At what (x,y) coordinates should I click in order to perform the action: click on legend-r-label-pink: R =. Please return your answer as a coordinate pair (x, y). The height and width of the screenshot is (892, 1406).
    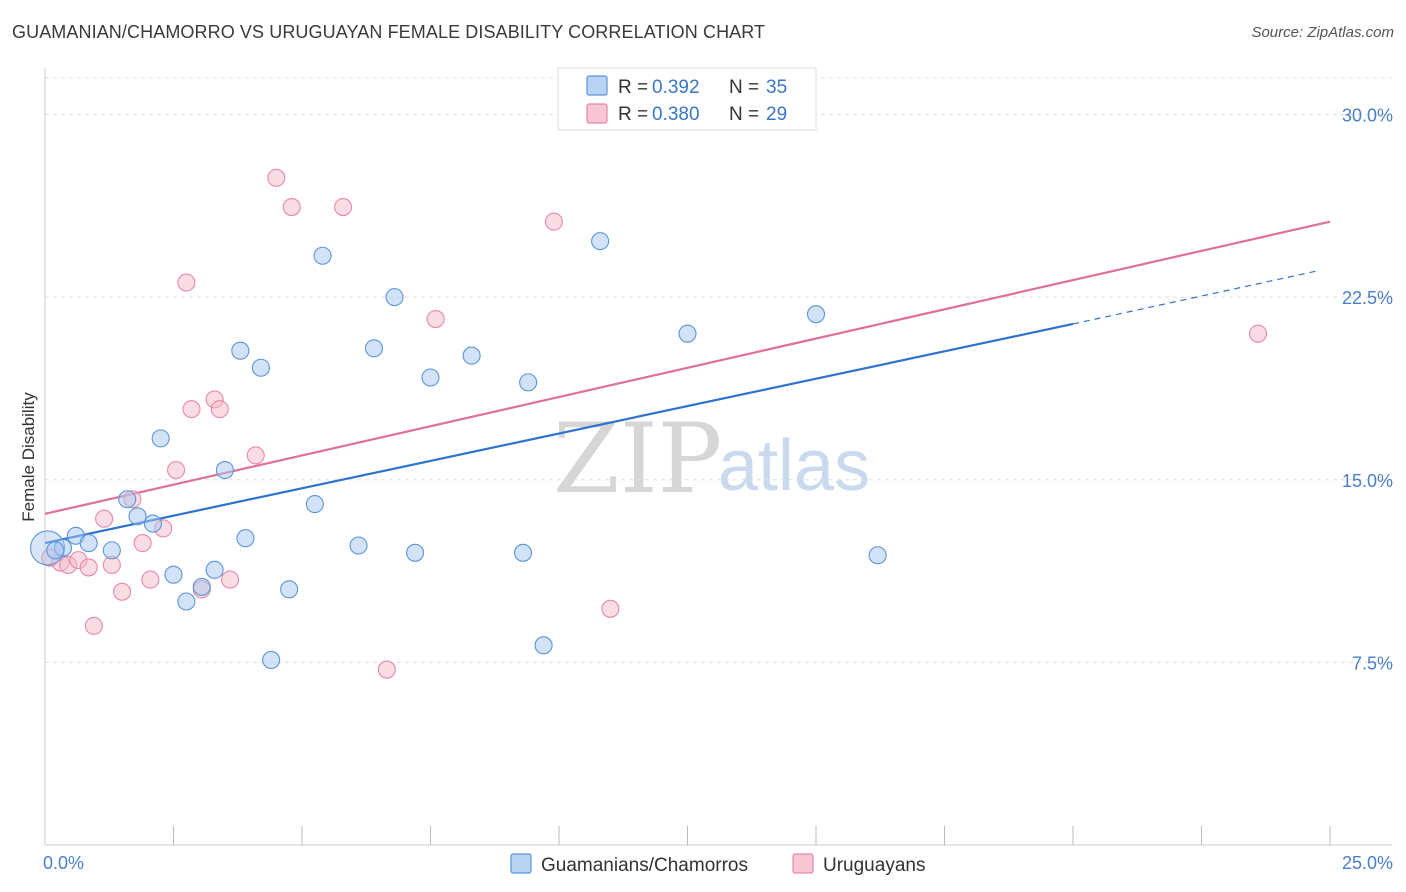
    Looking at the image, I should click on (633, 114).